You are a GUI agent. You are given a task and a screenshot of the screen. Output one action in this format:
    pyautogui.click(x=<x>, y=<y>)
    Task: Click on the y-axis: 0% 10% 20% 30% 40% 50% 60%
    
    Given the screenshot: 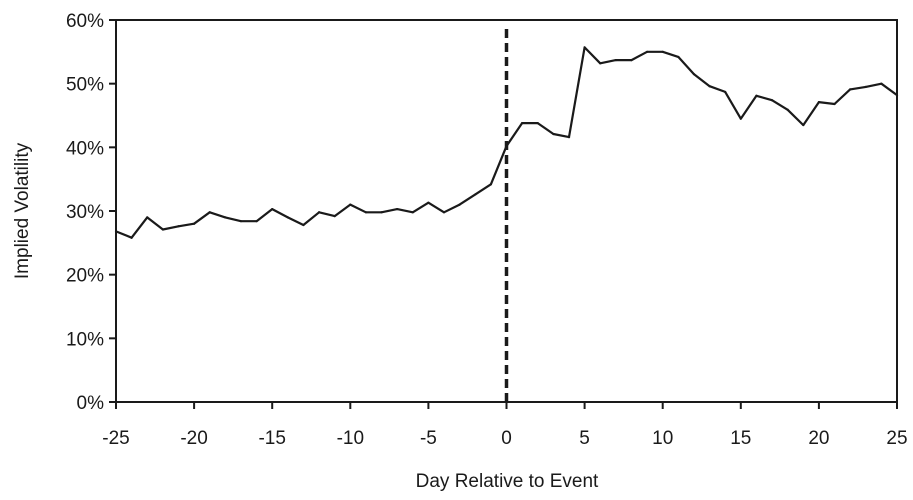 What is the action you would take?
    pyautogui.click(x=91, y=212)
    